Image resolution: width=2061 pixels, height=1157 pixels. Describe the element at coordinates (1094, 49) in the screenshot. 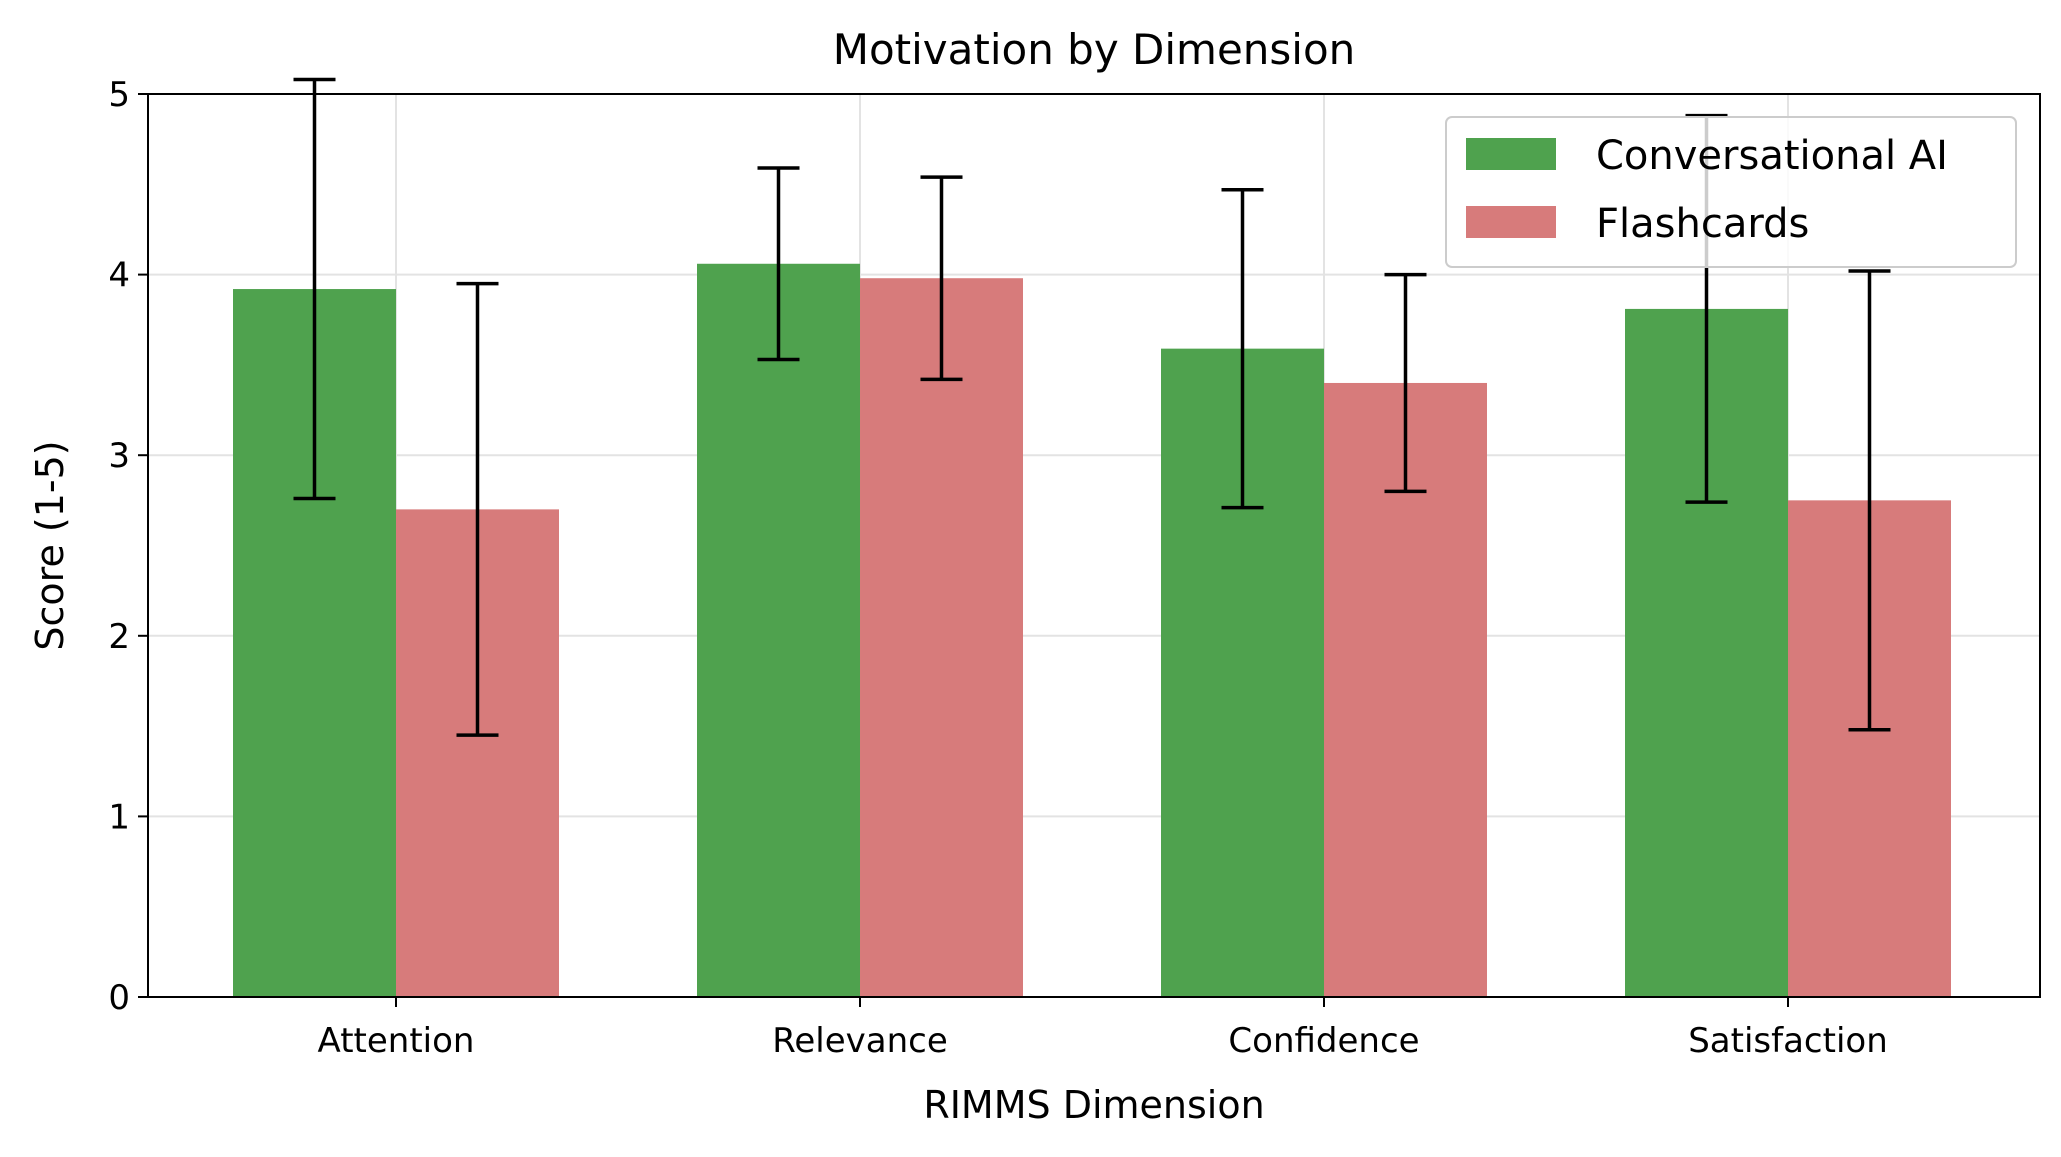

I see `chart-title: Motivation by Dimension` at that location.